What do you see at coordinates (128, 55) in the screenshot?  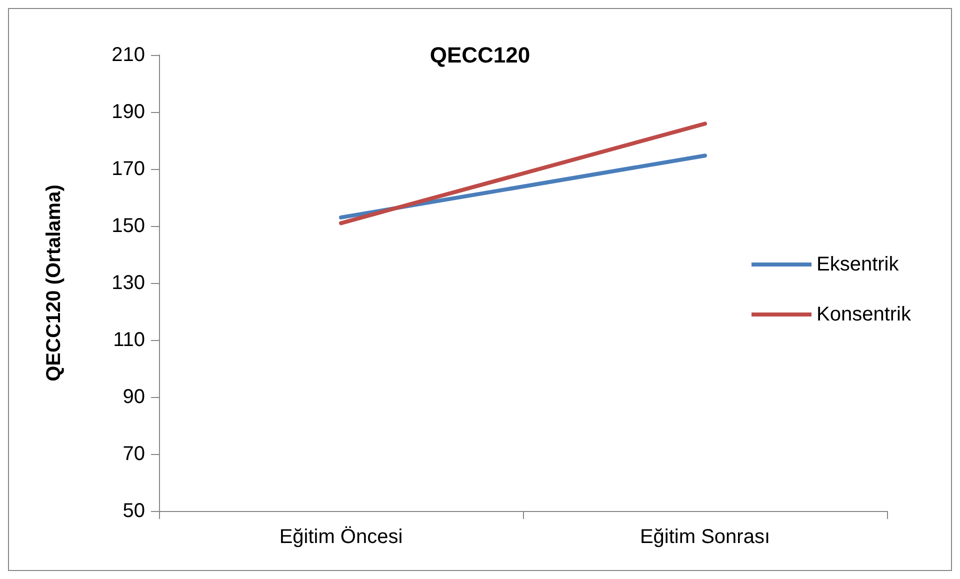 I see `y-tick-label: 210` at bounding box center [128, 55].